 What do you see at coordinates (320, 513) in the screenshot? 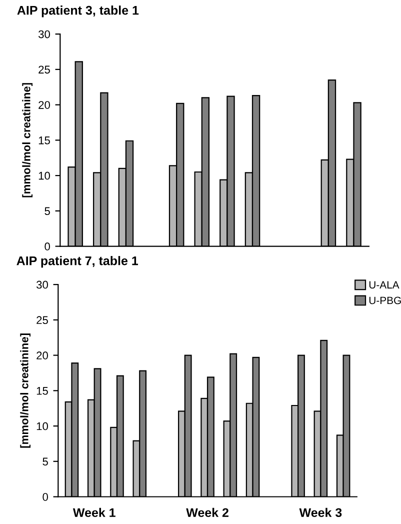
I see `x-tick-label: Week 3` at bounding box center [320, 513].